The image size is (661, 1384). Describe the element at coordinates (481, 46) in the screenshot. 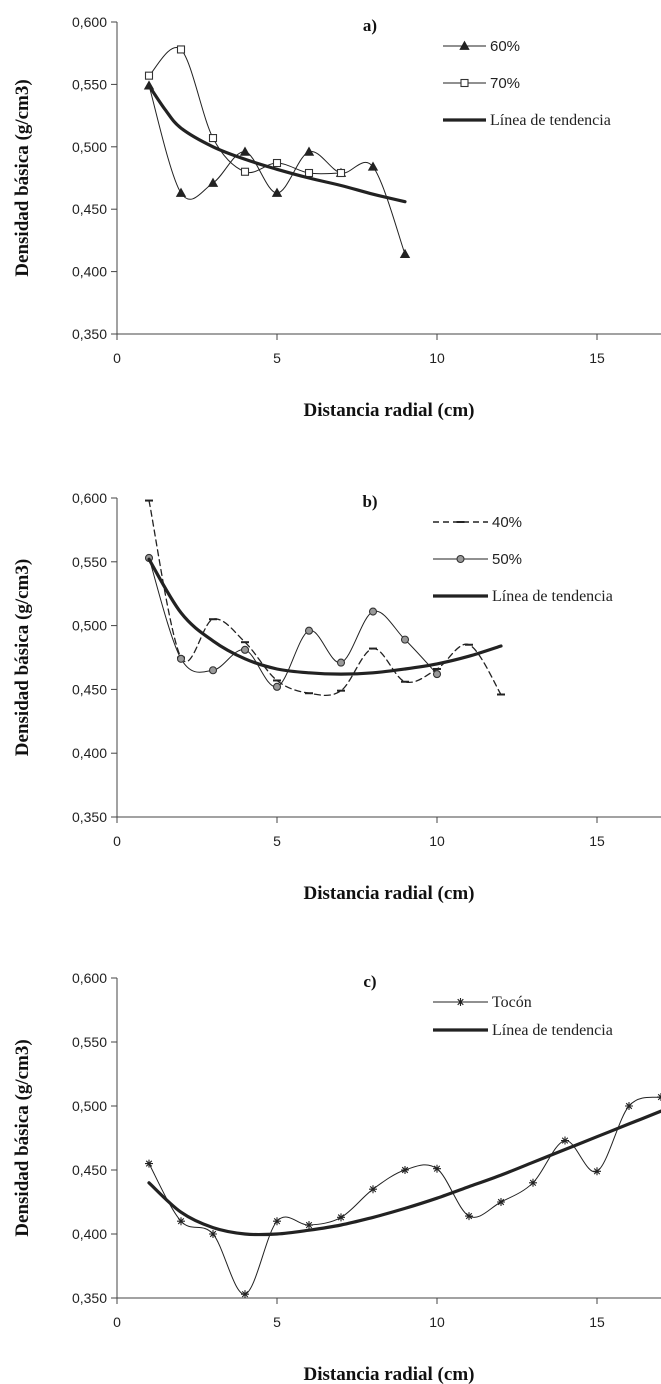

I see `legend-item: 60%` at that location.